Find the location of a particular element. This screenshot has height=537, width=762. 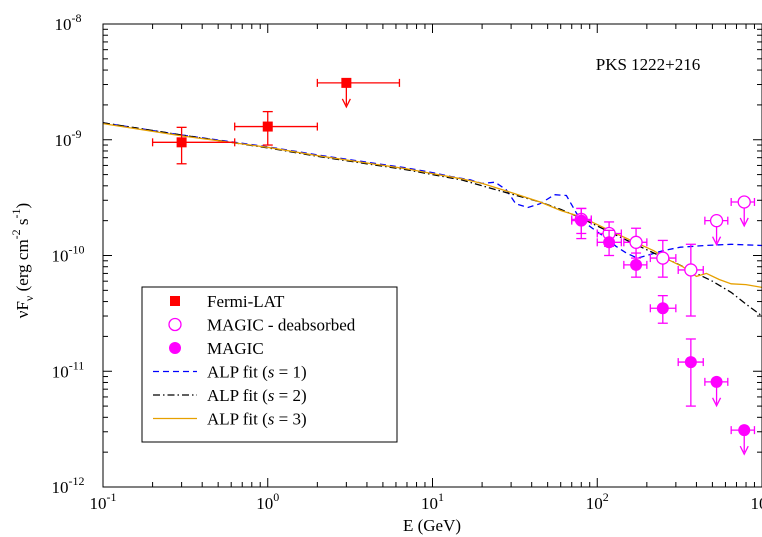

legend-label: MAGIC - deabsorbed is located at coordinates (281, 325).